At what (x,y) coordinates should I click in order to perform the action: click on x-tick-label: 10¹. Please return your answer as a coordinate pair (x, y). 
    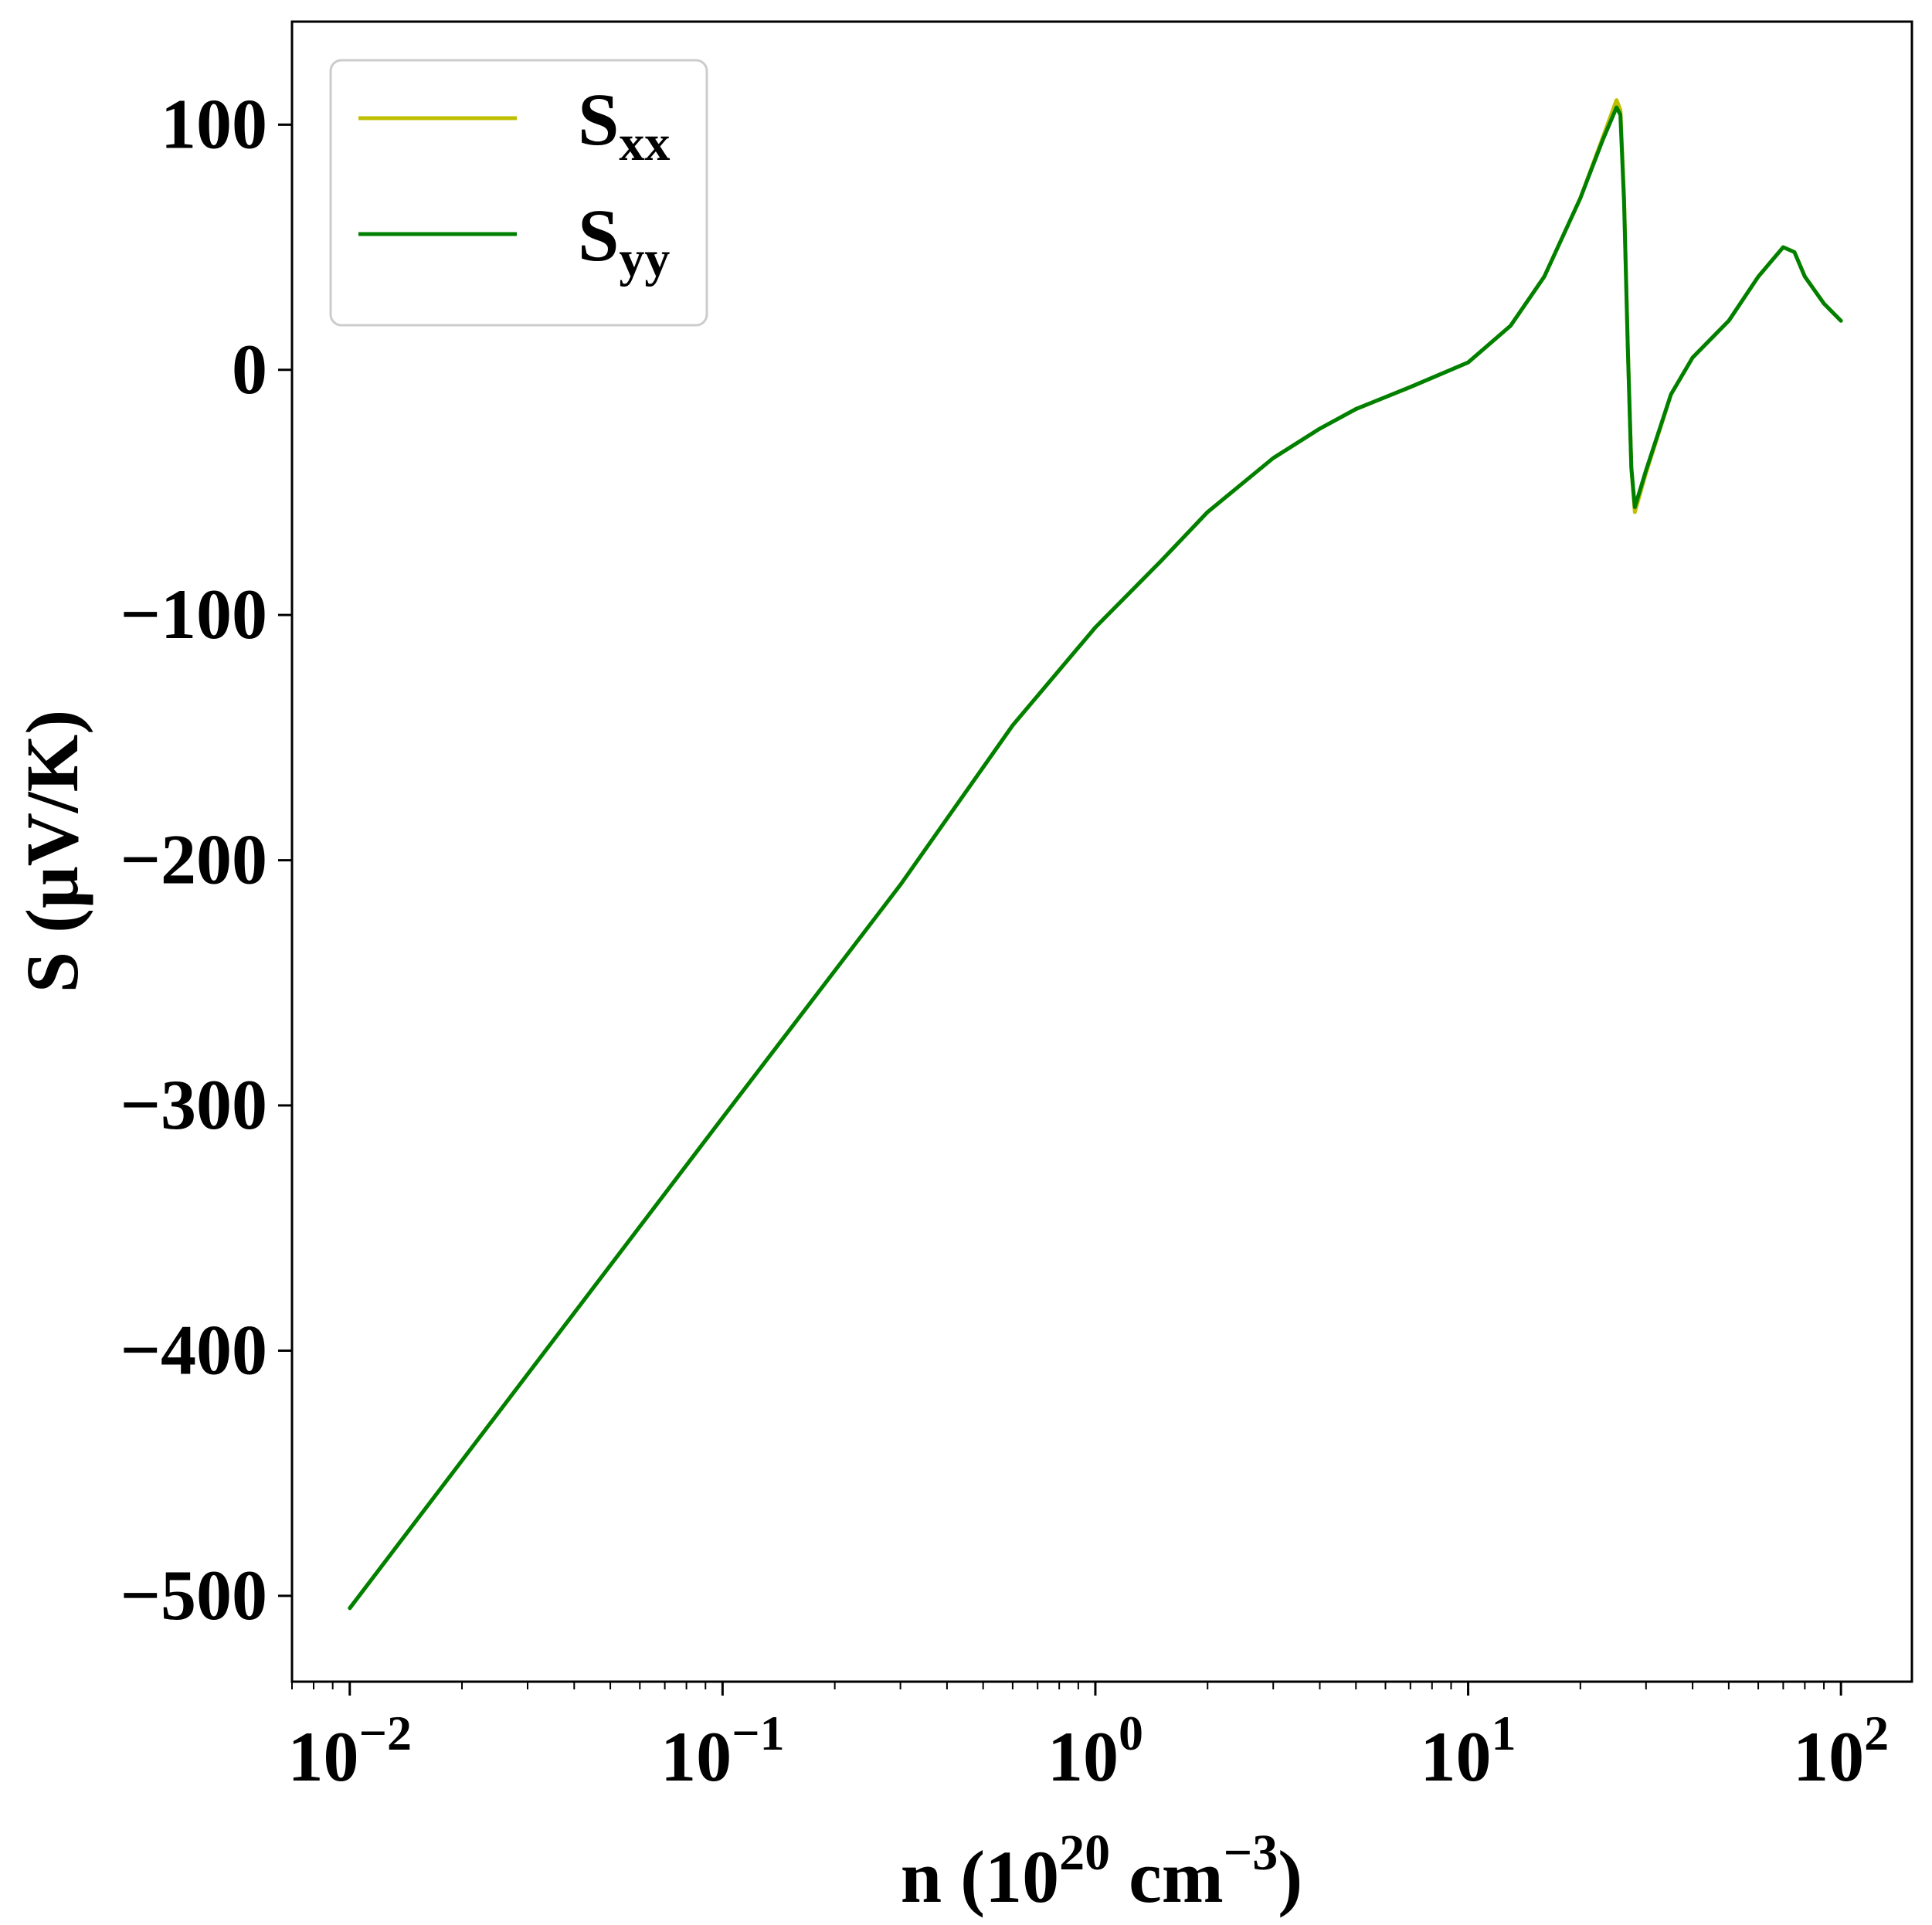
    Looking at the image, I should click on (1469, 1751).